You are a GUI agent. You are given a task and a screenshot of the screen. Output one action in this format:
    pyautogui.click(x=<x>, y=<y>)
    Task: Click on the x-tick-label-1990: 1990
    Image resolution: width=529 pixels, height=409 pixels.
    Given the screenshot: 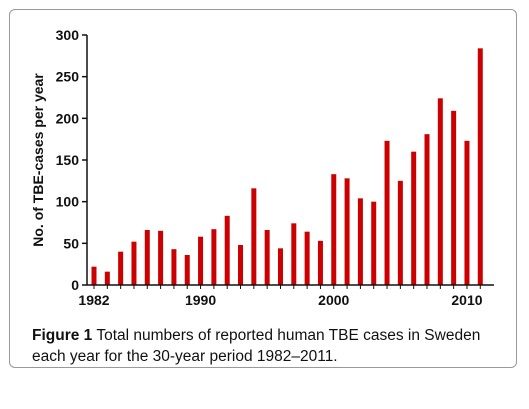 What is the action you would take?
    pyautogui.click(x=200, y=300)
    